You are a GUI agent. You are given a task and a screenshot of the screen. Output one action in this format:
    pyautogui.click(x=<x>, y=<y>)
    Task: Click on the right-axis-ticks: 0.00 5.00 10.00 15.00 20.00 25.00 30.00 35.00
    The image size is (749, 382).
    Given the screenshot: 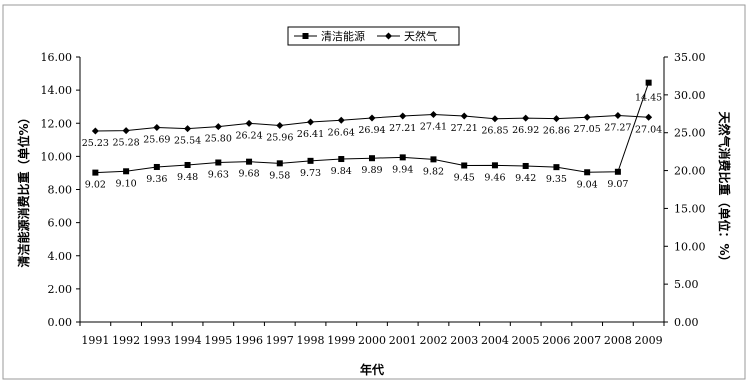 What is the action you would take?
    pyautogui.click(x=685, y=190)
    